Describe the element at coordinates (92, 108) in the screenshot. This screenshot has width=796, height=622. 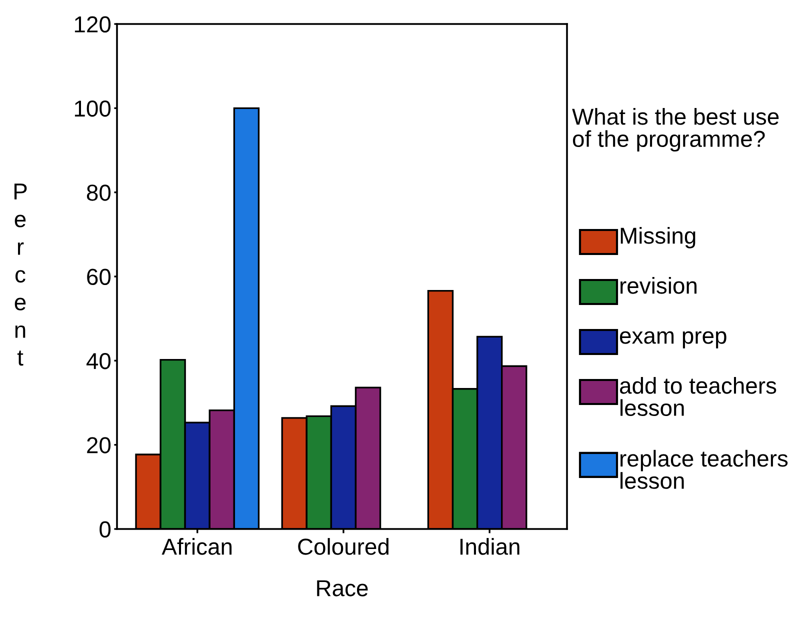
I see `y-tick-label: 100` at that location.